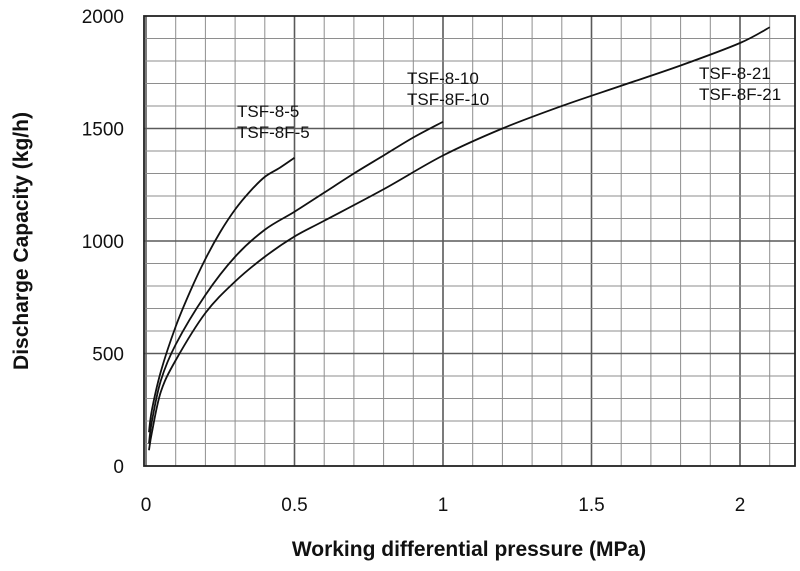 The width and height of the screenshot is (800, 571). Describe the element at coordinates (443, 78) in the screenshot. I see `series-label: TSF-8-10` at that location.